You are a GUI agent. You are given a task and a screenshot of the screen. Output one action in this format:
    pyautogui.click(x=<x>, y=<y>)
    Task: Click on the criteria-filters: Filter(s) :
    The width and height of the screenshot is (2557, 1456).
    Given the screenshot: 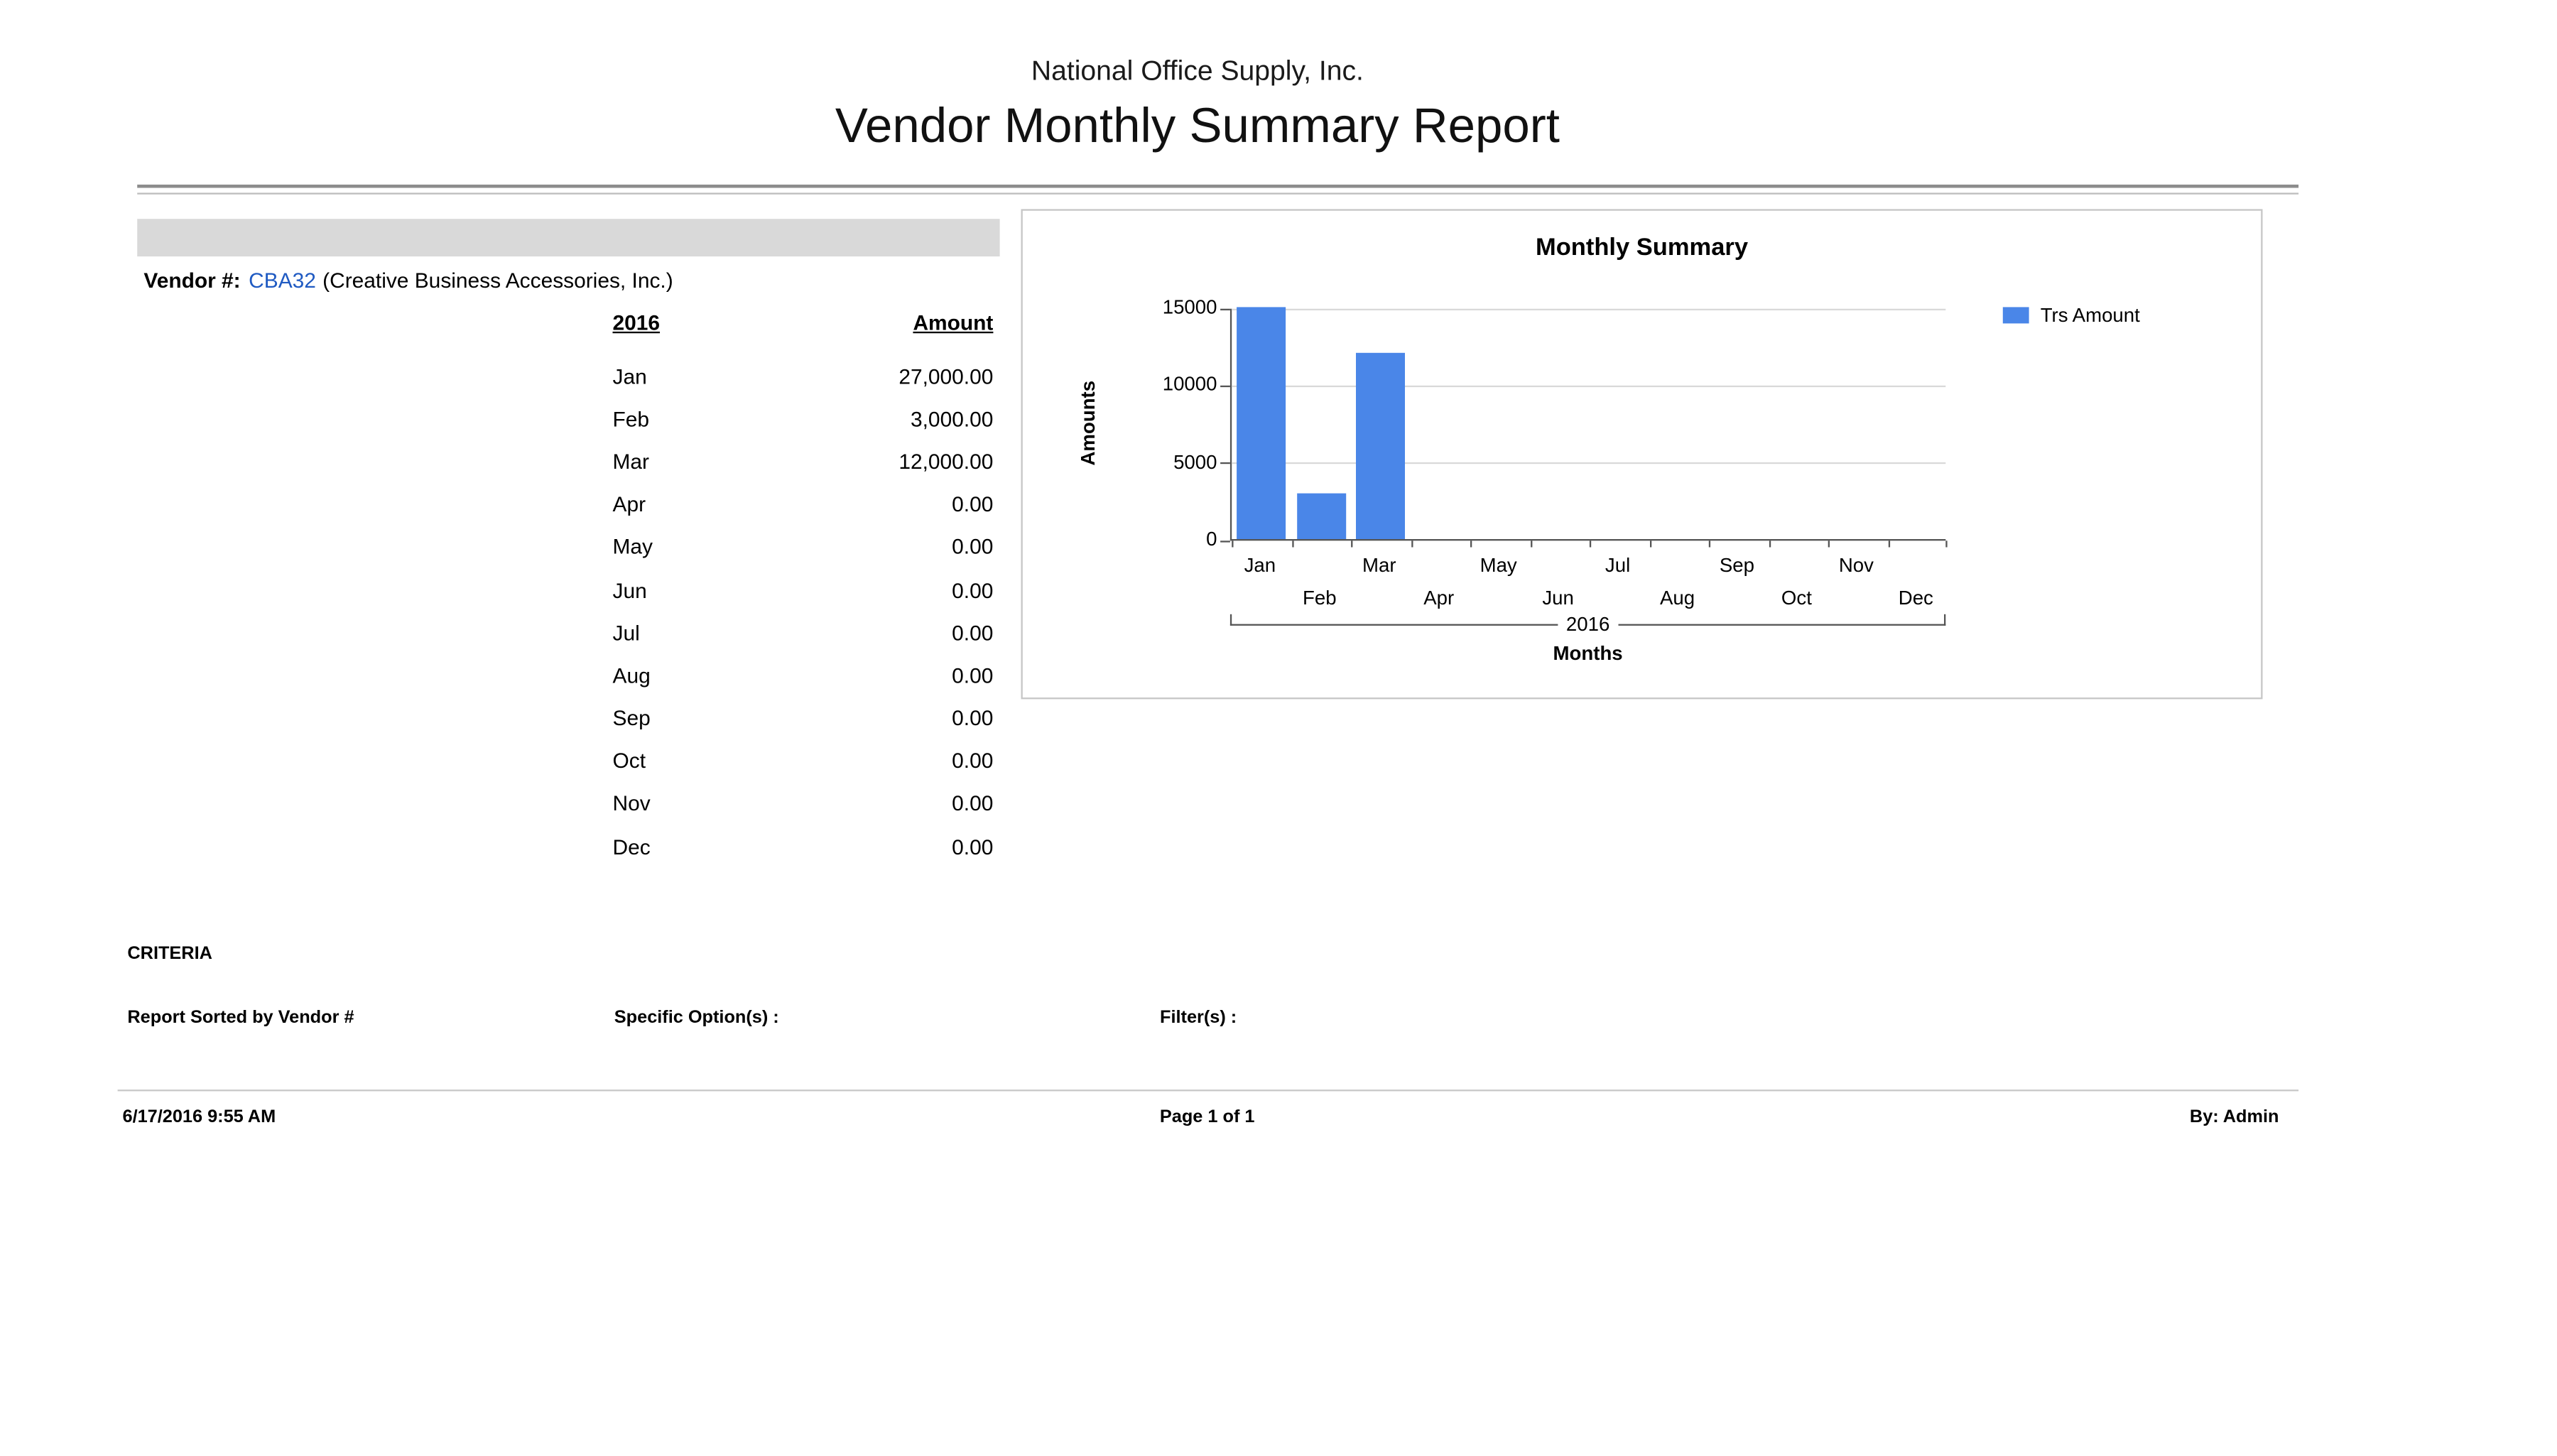 What is the action you would take?
    pyautogui.click(x=1198, y=1018)
    